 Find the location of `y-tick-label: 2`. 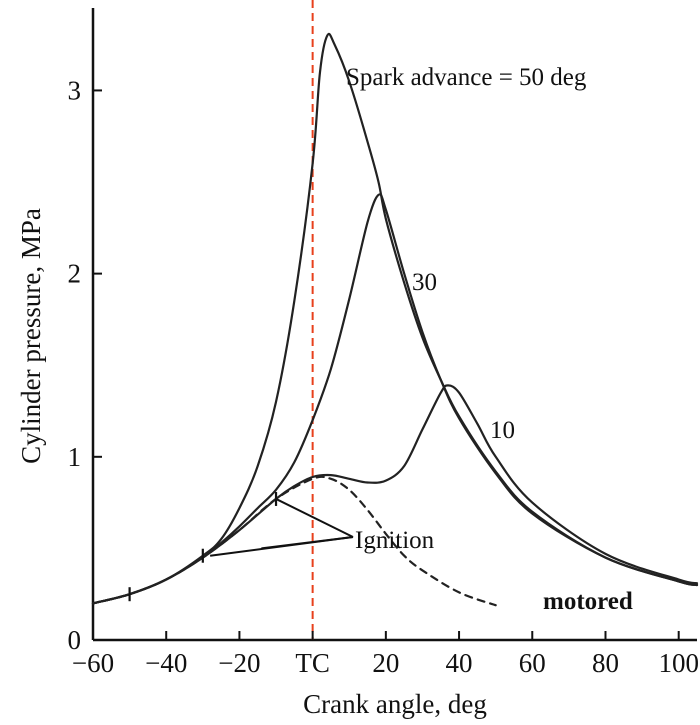

y-tick-label: 2 is located at coordinates (75, 274).